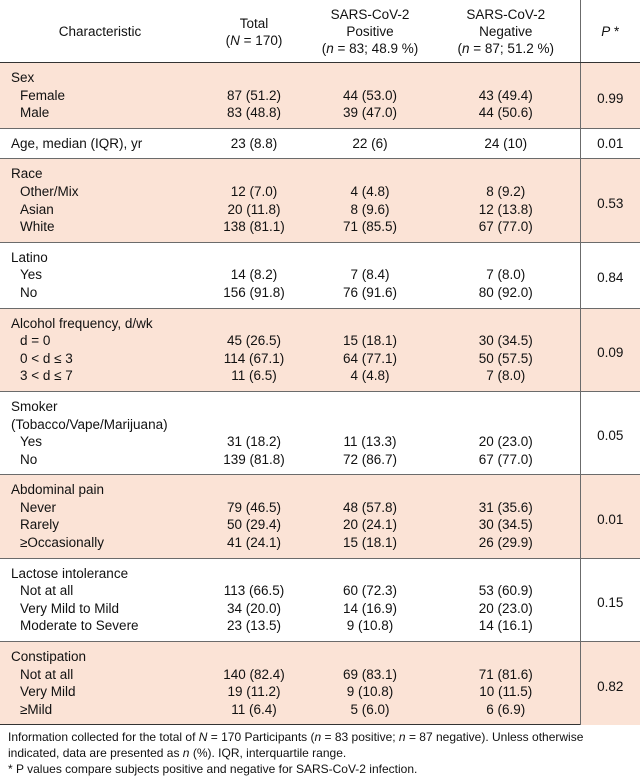  What do you see at coordinates (609, 200) in the screenshot?
I see `cell-p-value: 0.53` at bounding box center [609, 200].